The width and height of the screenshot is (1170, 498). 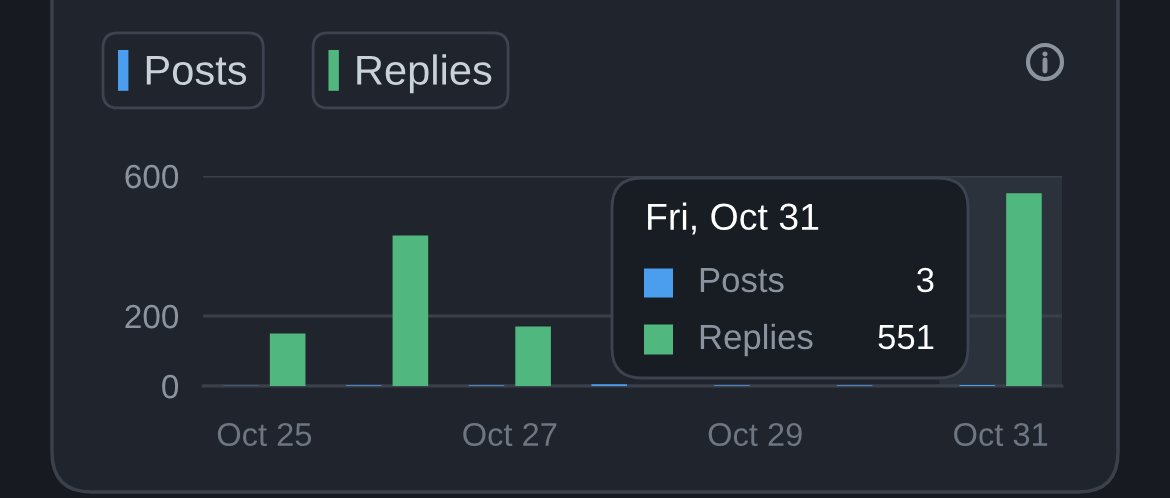 What do you see at coordinates (756, 340) in the screenshot?
I see `text: Replies` at bounding box center [756, 340].